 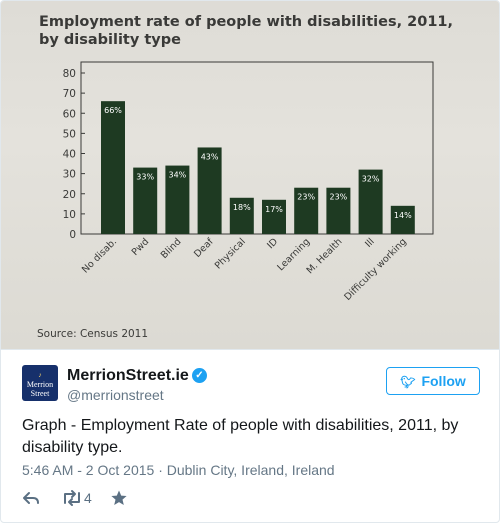 I want to click on display-name: MerrionStreet.ie, so click(x=128, y=375).